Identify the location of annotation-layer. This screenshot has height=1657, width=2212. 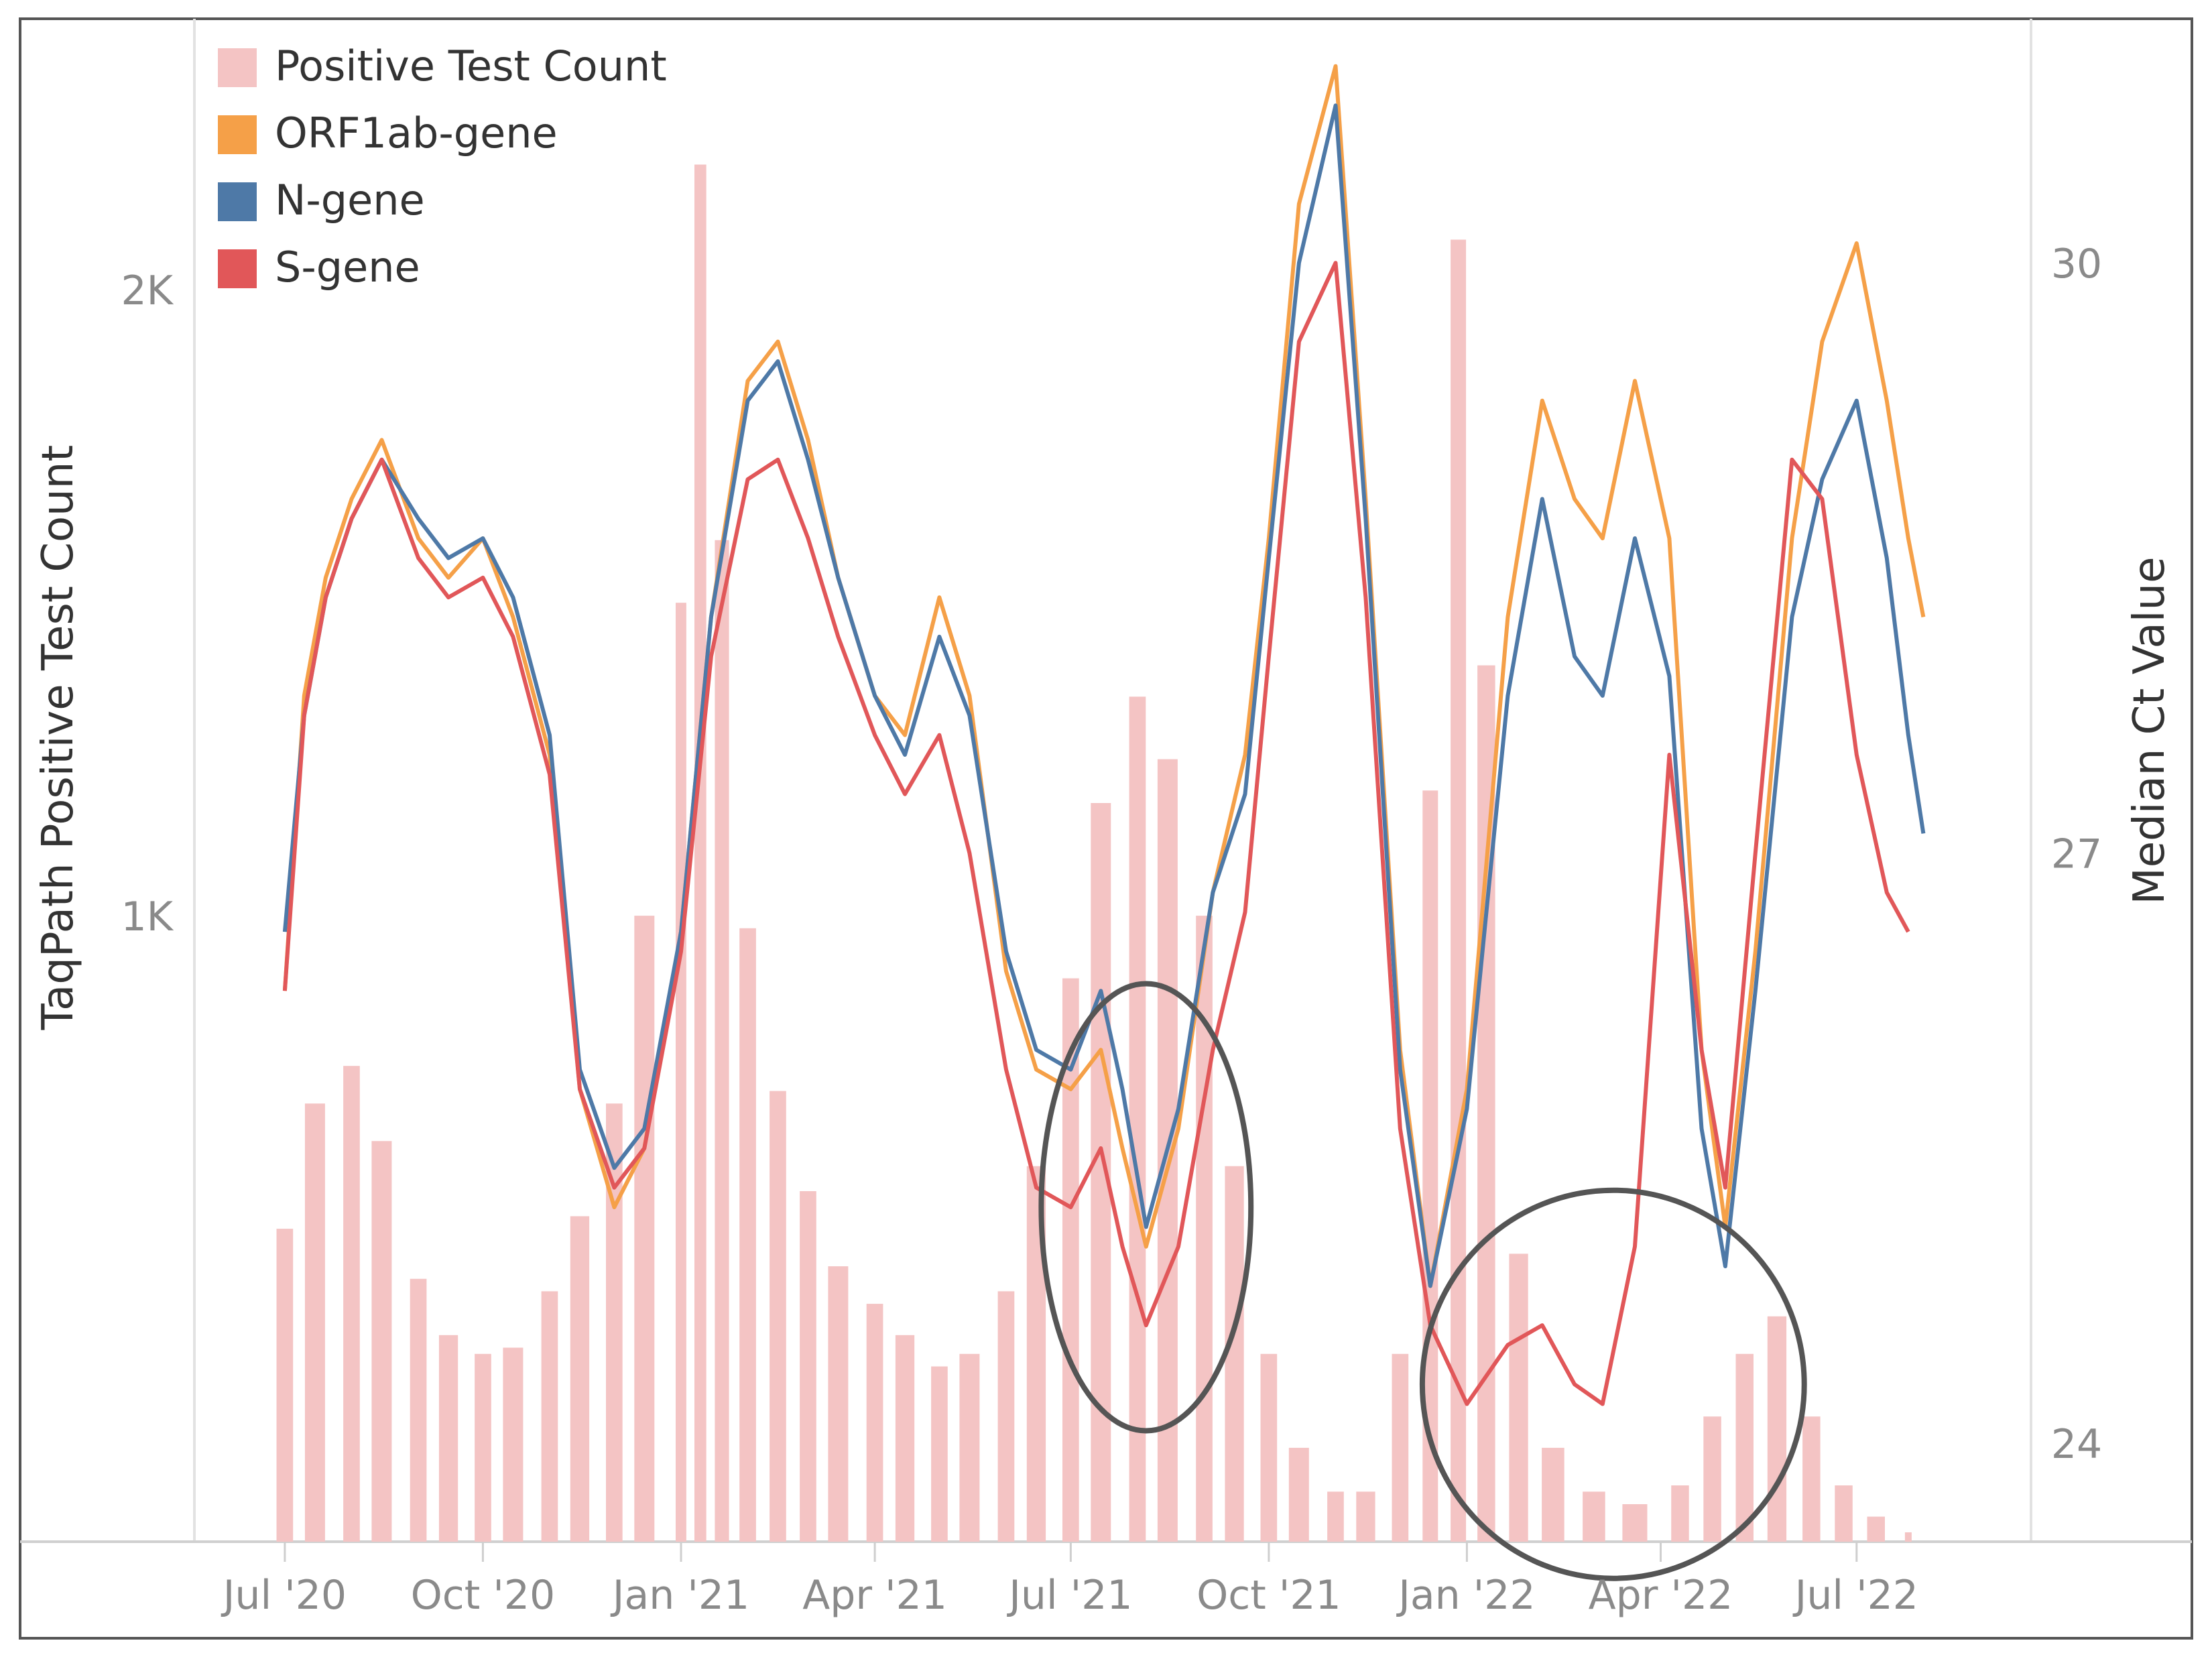
(1422, 1281).